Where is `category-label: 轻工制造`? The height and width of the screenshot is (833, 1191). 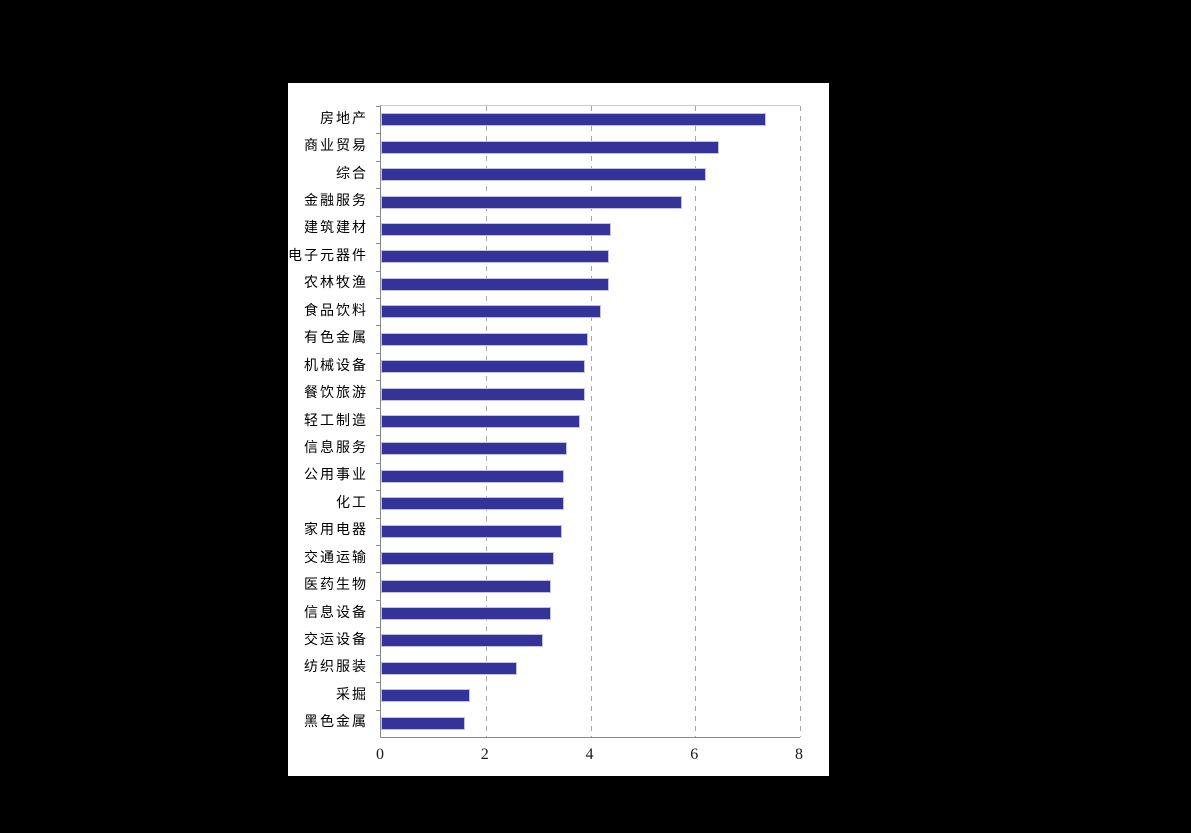 category-label: 轻工制造 is located at coordinates (336, 420).